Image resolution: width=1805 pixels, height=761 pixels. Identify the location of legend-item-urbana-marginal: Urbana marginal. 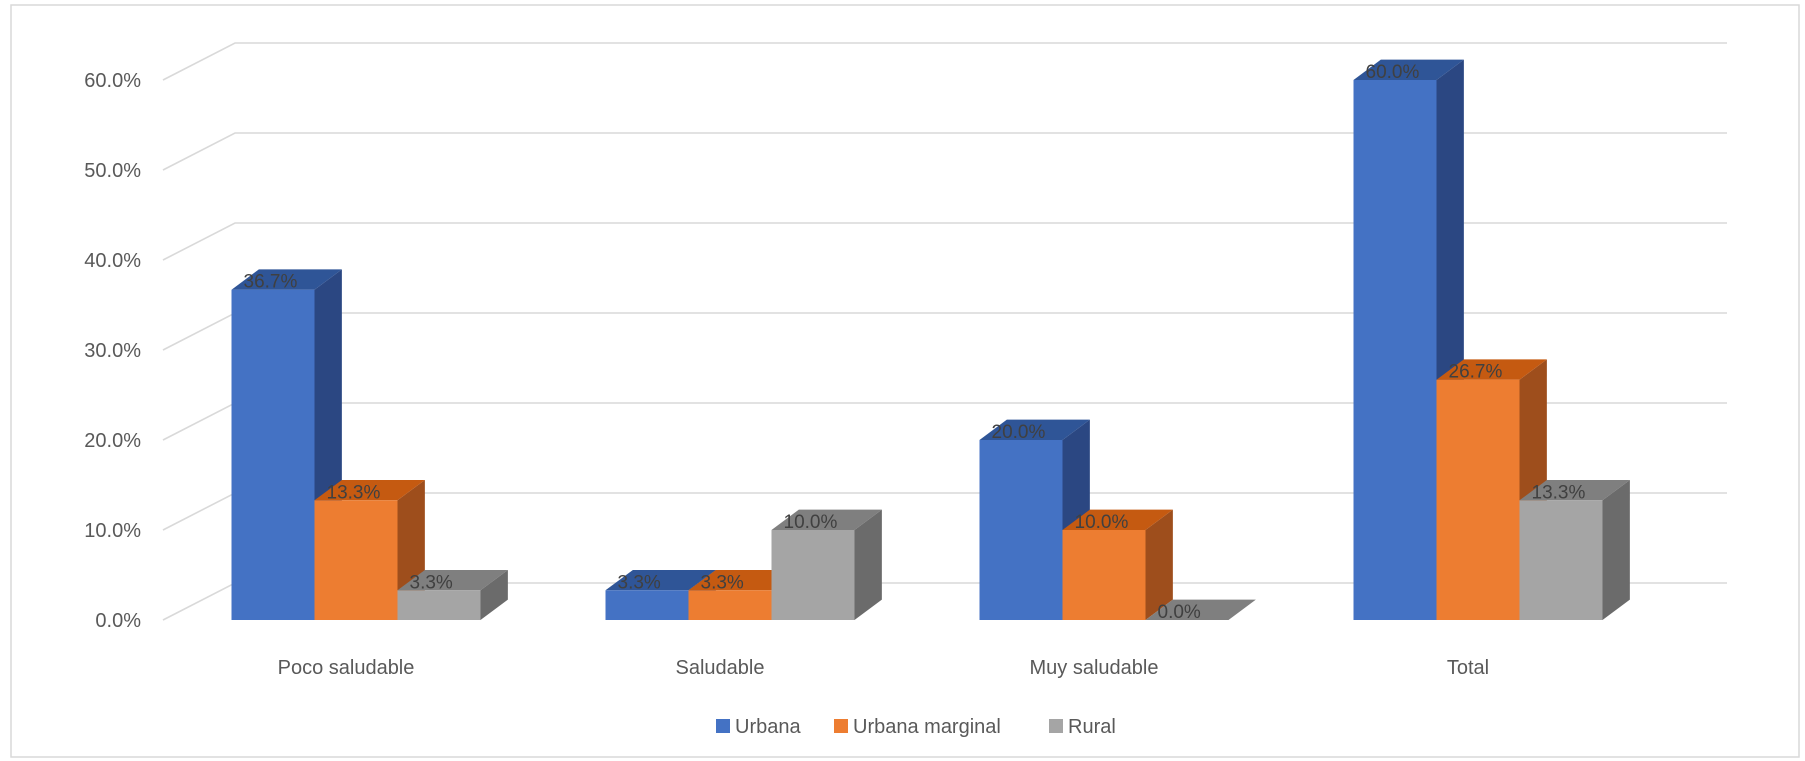
(917, 727).